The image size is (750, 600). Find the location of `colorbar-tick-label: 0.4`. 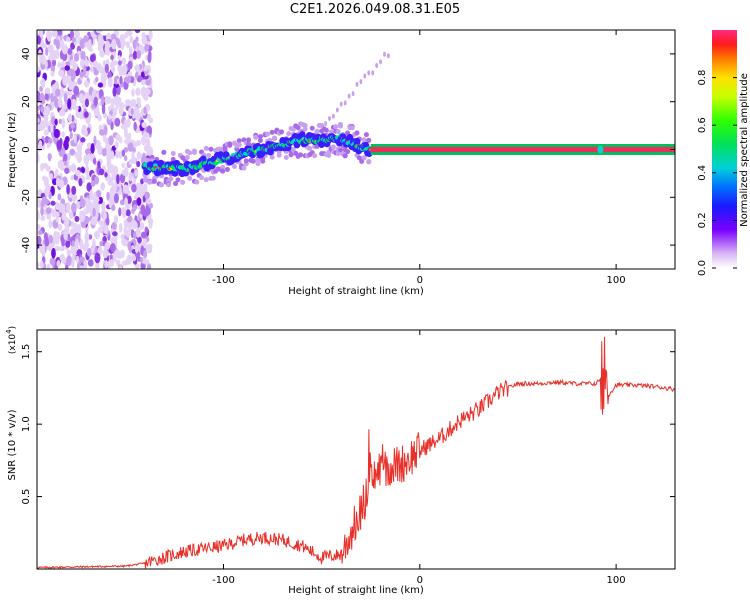

colorbar-tick-label: 0.4 is located at coordinates (702, 173).